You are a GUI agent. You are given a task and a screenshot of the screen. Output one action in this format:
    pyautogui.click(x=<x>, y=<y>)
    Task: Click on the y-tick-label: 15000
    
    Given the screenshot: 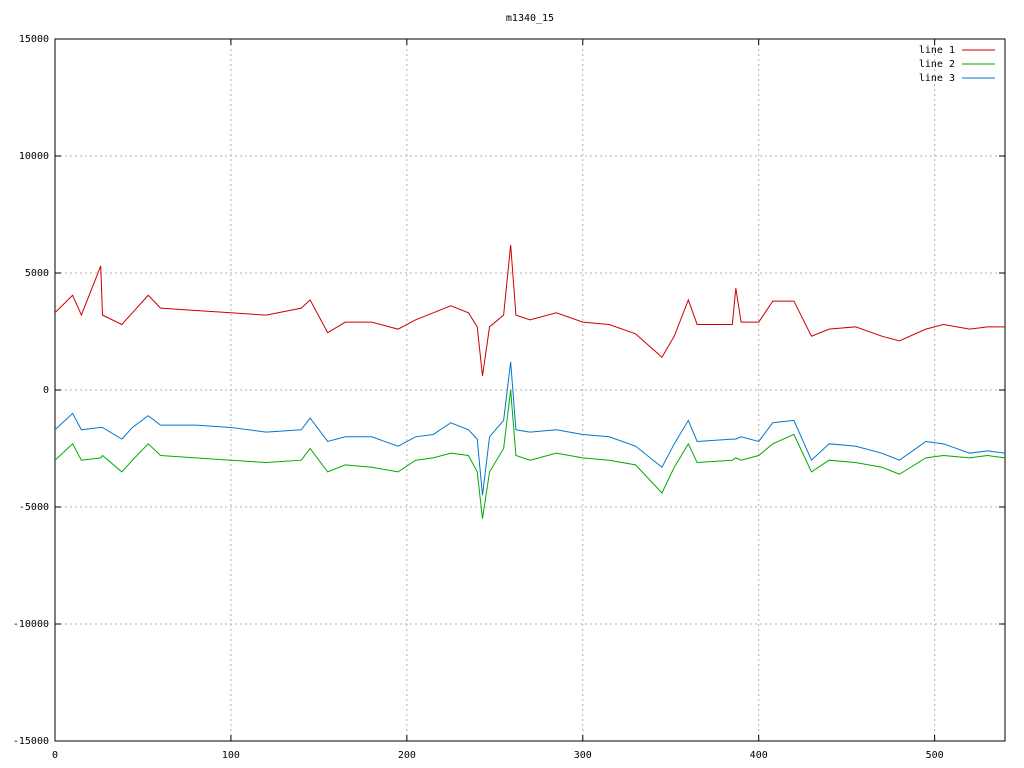 What is the action you would take?
    pyautogui.click(x=34, y=39)
    